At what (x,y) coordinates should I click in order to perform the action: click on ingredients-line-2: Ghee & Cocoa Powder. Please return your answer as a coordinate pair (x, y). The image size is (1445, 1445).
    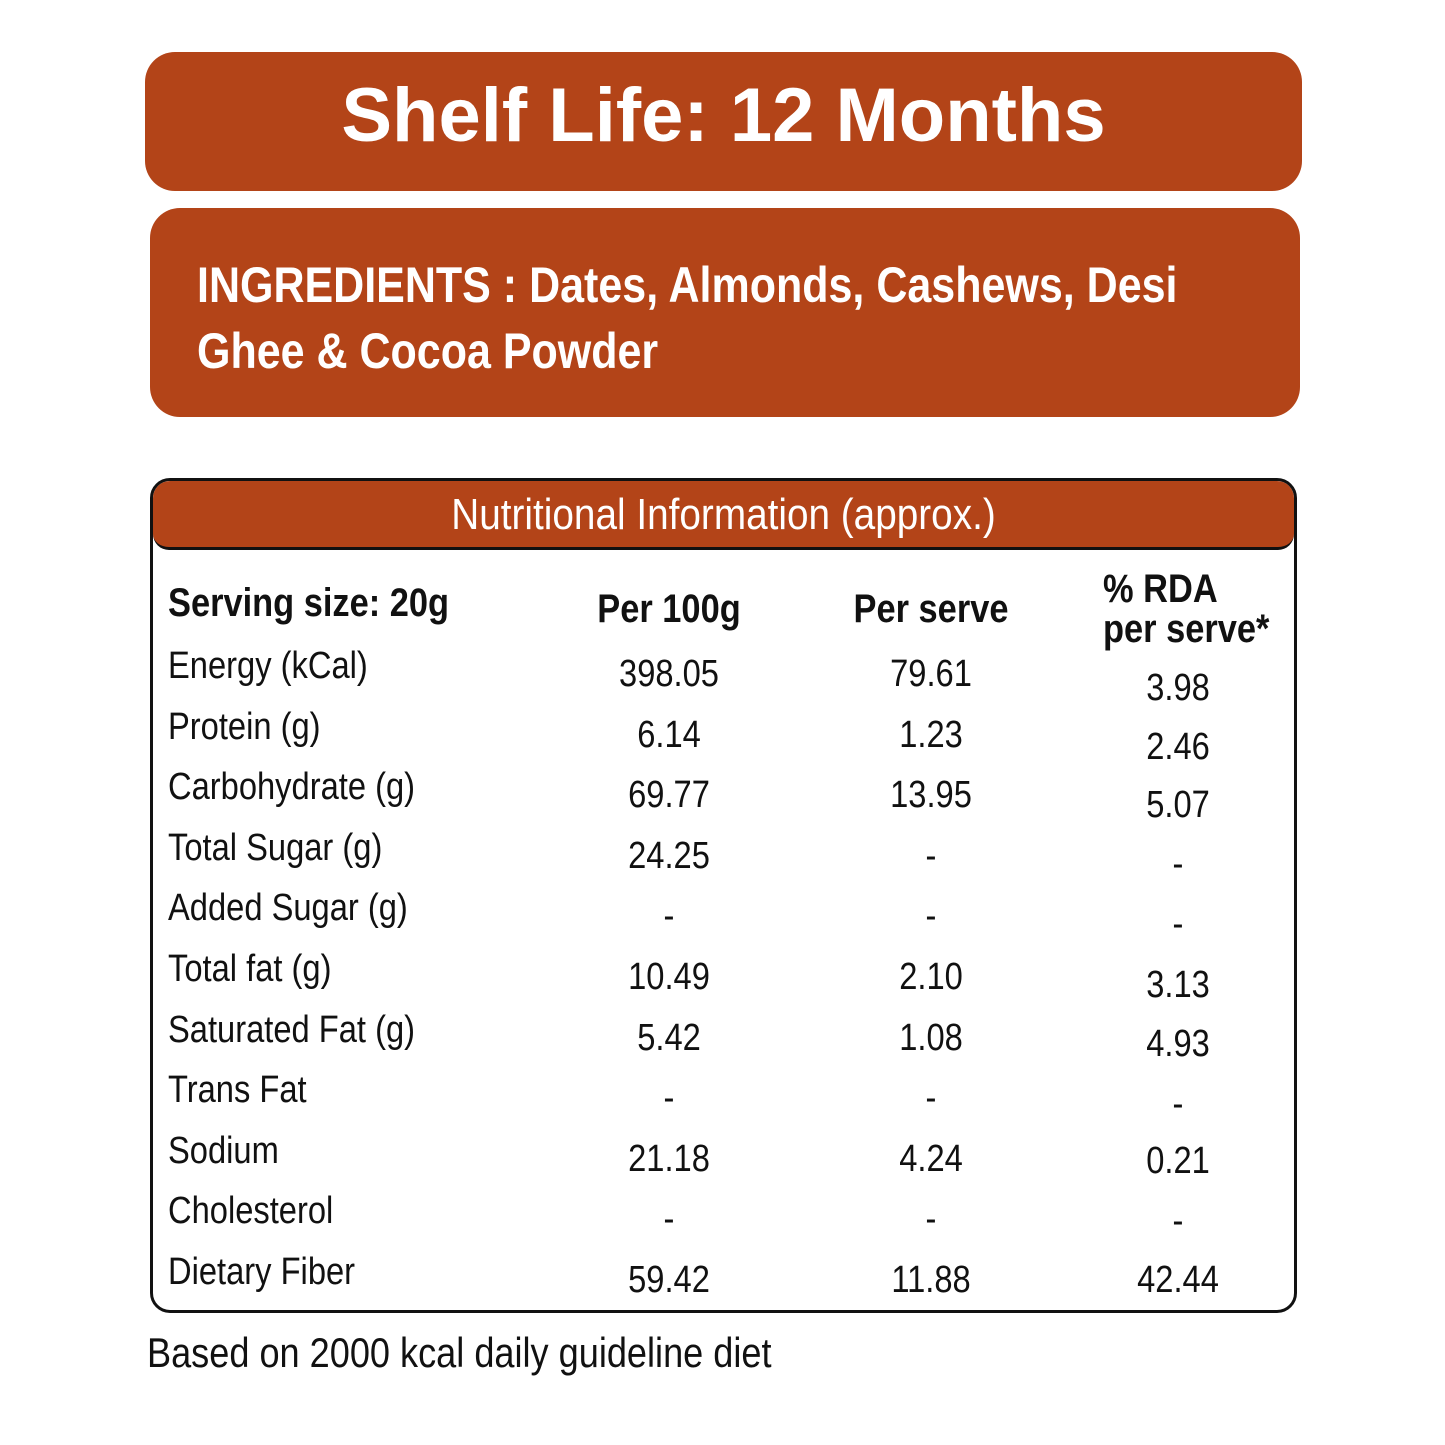
    Looking at the image, I should click on (428, 351).